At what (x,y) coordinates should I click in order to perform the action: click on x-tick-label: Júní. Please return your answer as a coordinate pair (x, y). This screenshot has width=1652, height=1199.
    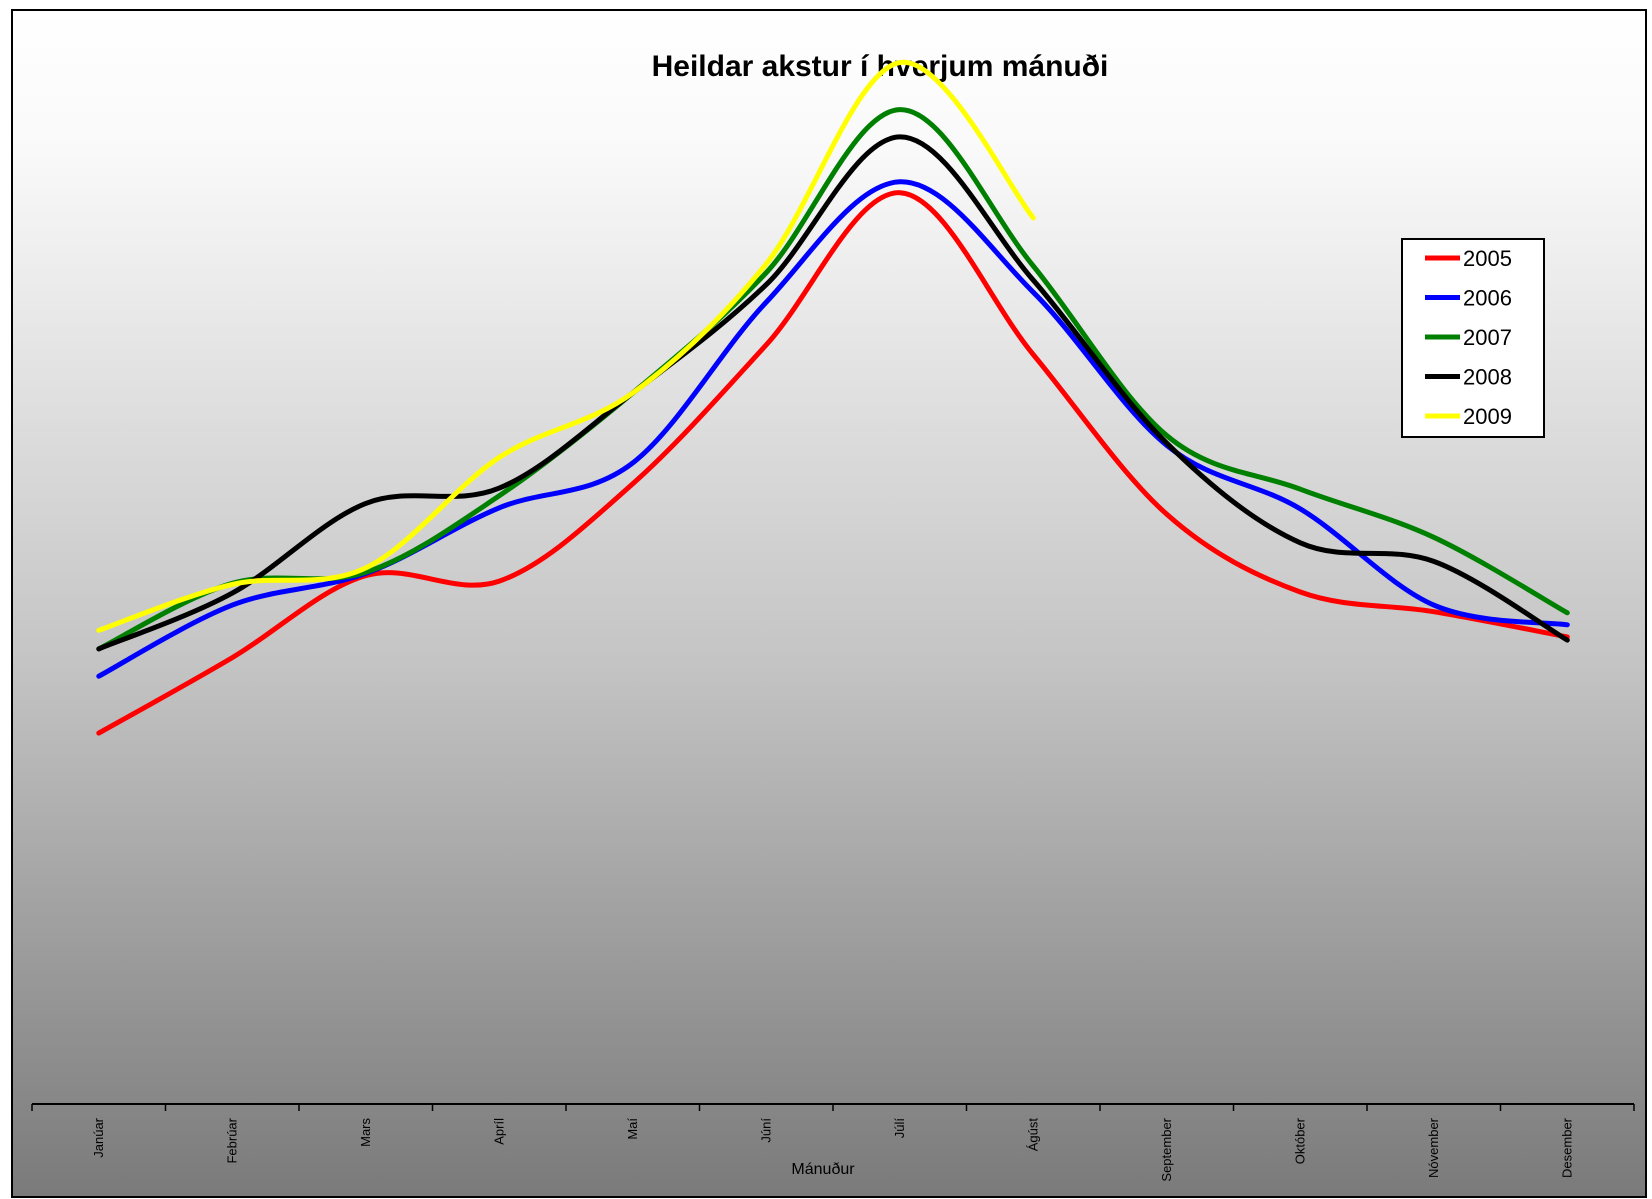
    Looking at the image, I should click on (765, 1130).